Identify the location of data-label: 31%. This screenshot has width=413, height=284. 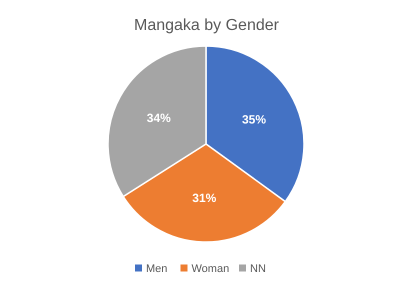
(204, 198).